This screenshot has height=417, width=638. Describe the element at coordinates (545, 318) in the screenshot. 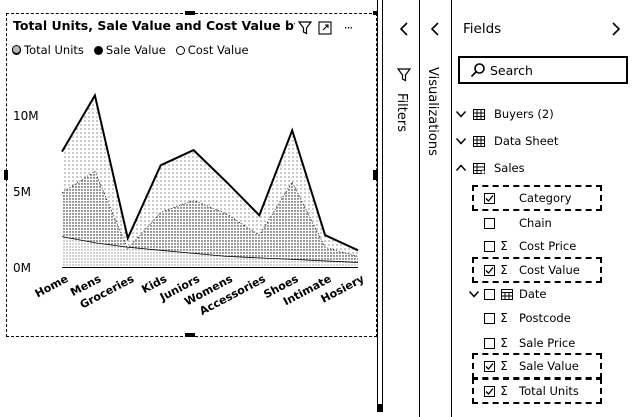

I see `field-name: Postcode` at that location.